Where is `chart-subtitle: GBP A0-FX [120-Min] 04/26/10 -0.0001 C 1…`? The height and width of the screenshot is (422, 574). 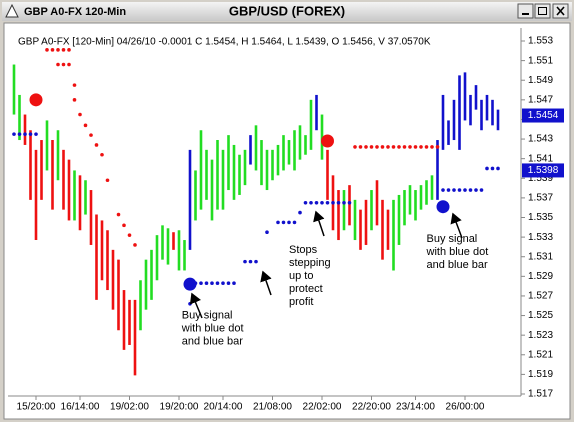 chart-subtitle: GBP A0-FX [120-Min] 04/26/10 -0.0001 C 1… is located at coordinates (224, 42).